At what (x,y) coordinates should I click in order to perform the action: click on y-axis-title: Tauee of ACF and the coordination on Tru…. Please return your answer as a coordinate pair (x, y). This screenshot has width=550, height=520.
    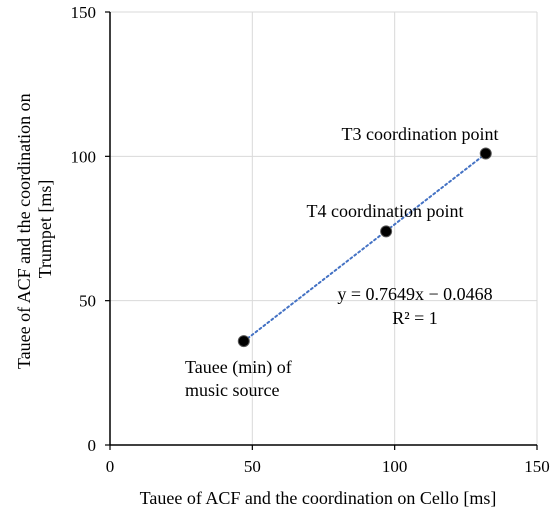
    Looking at the image, I should click on (34, 229).